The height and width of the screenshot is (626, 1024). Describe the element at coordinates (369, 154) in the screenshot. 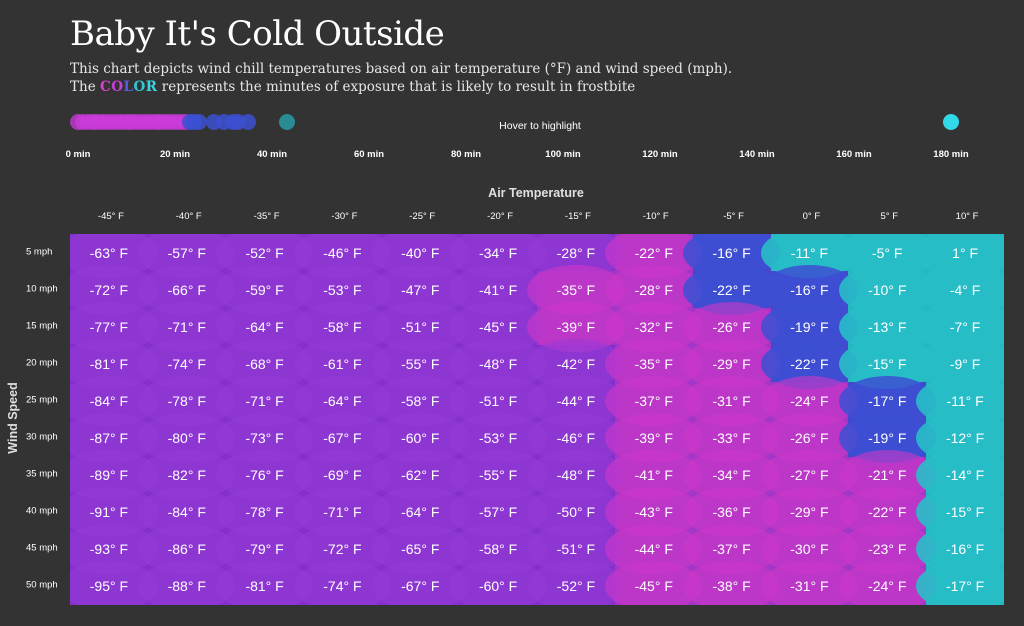

I see `legend-tick-label: 60 min` at that location.